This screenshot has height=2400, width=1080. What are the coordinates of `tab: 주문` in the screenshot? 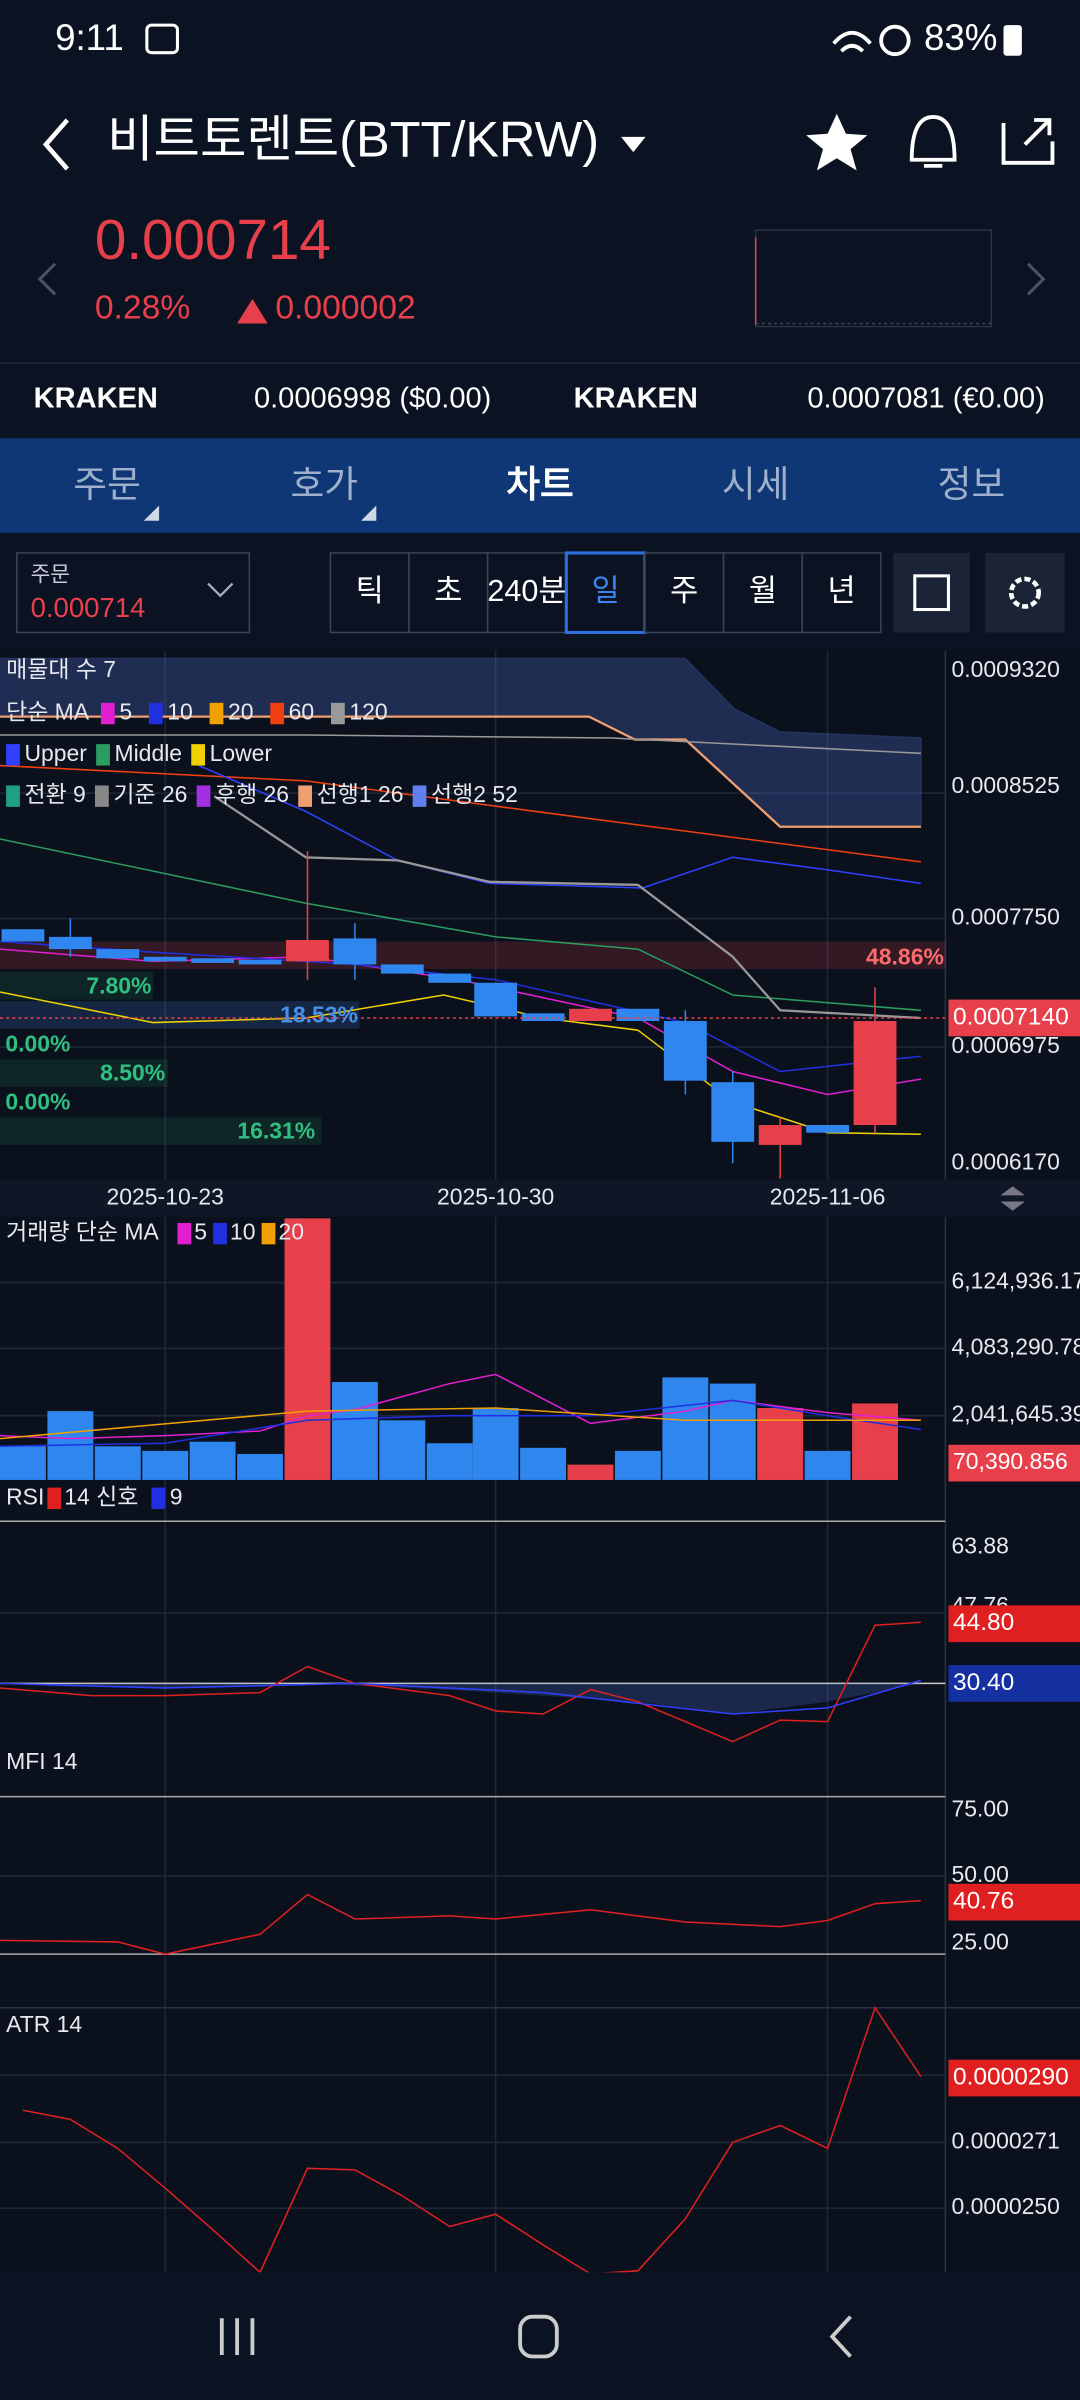 It's located at (107, 484).